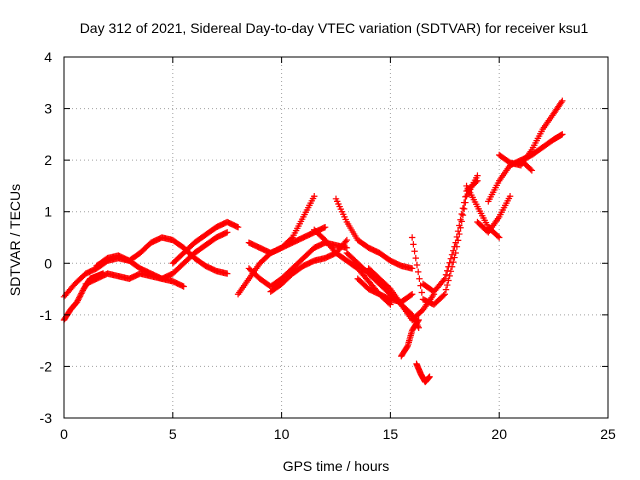  Describe the element at coordinates (374, 233) in the screenshot. I see `series-arc12` at that location.